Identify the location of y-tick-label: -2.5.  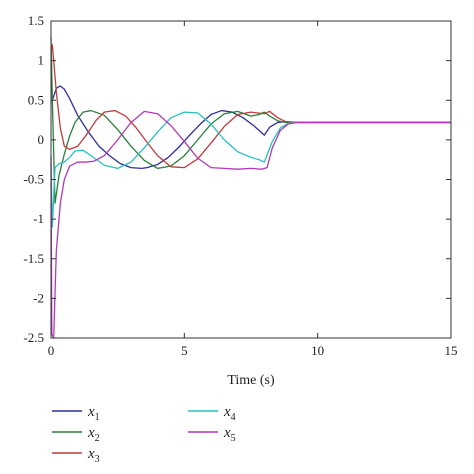
(33, 337).